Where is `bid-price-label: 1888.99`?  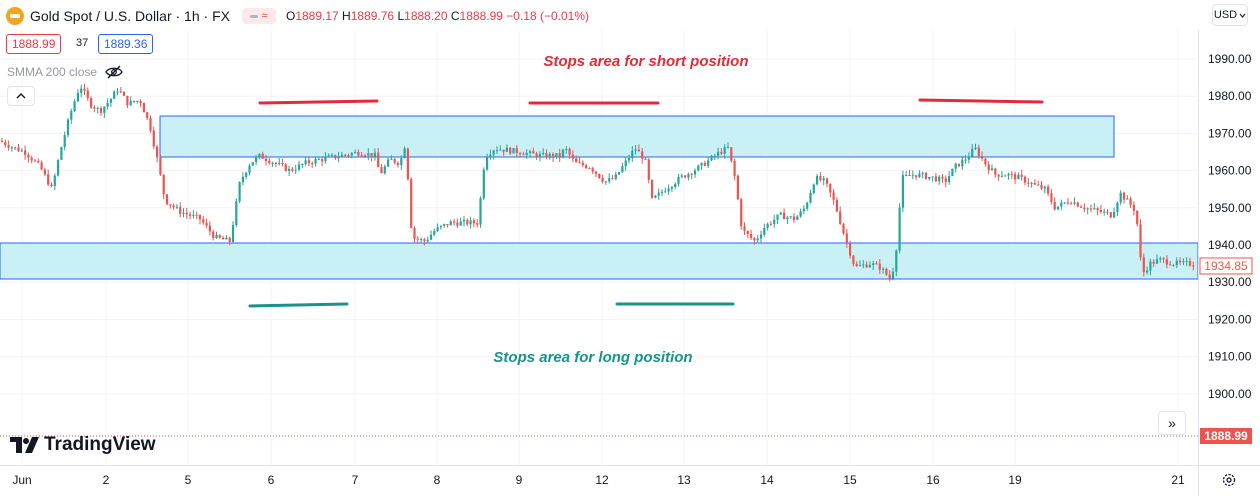 bid-price-label: 1888.99 is located at coordinates (1226, 436).